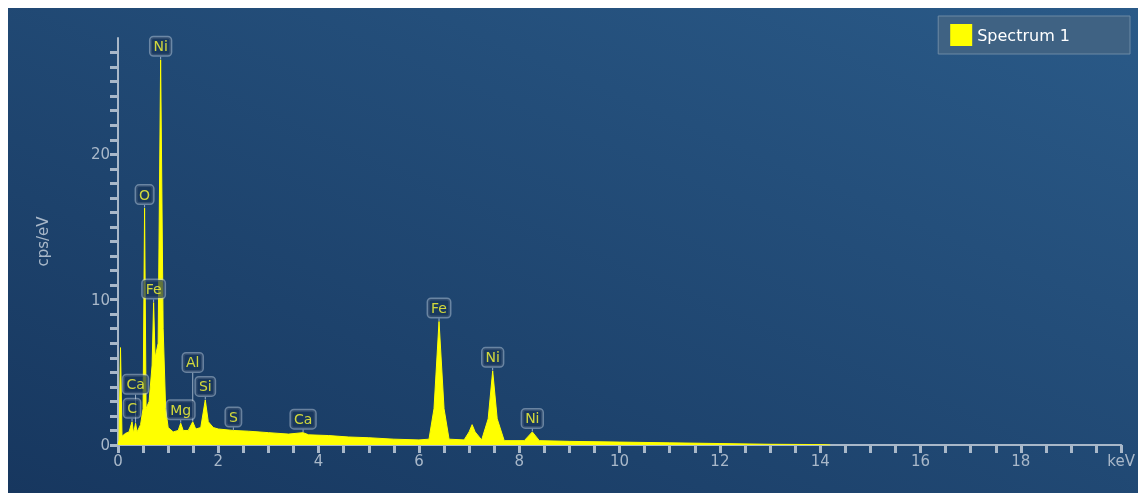 The image size is (1148, 501). I want to click on annotation: O, so click(145, 194).